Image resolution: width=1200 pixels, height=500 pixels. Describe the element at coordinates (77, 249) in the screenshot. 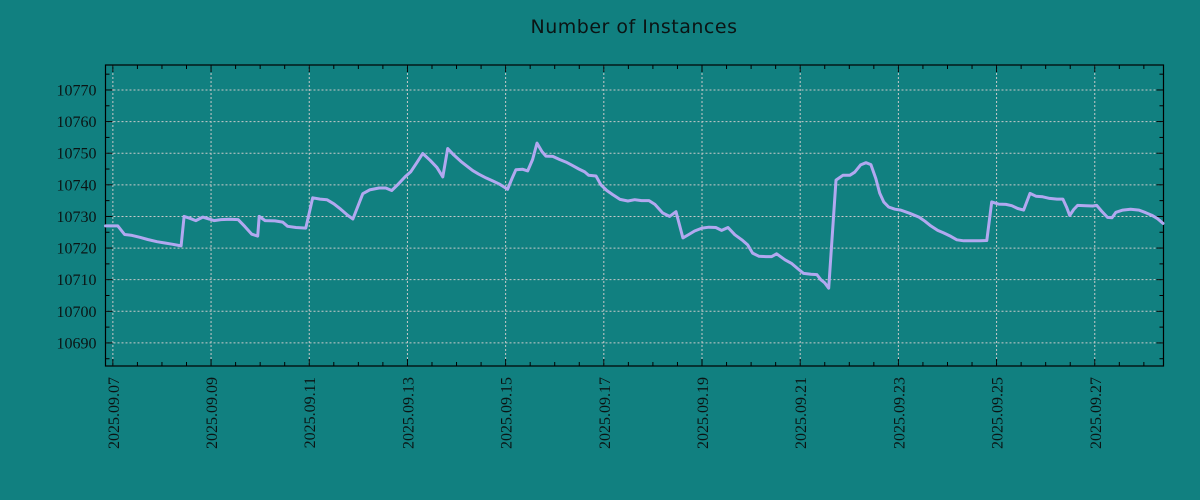

I see `y-tick-label: 10720` at that location.